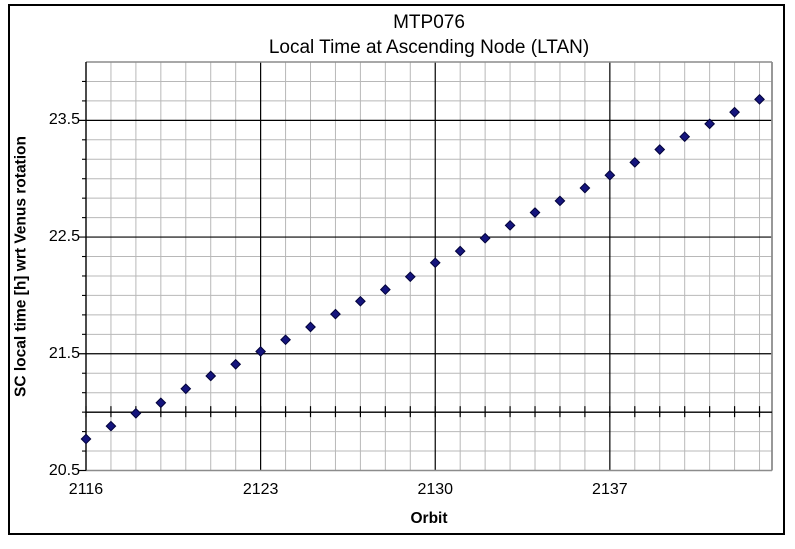 Image resolution: width=795 pixels, height=549 pixels. I want to click on x-tick-label: 2116, so click(86, 489).